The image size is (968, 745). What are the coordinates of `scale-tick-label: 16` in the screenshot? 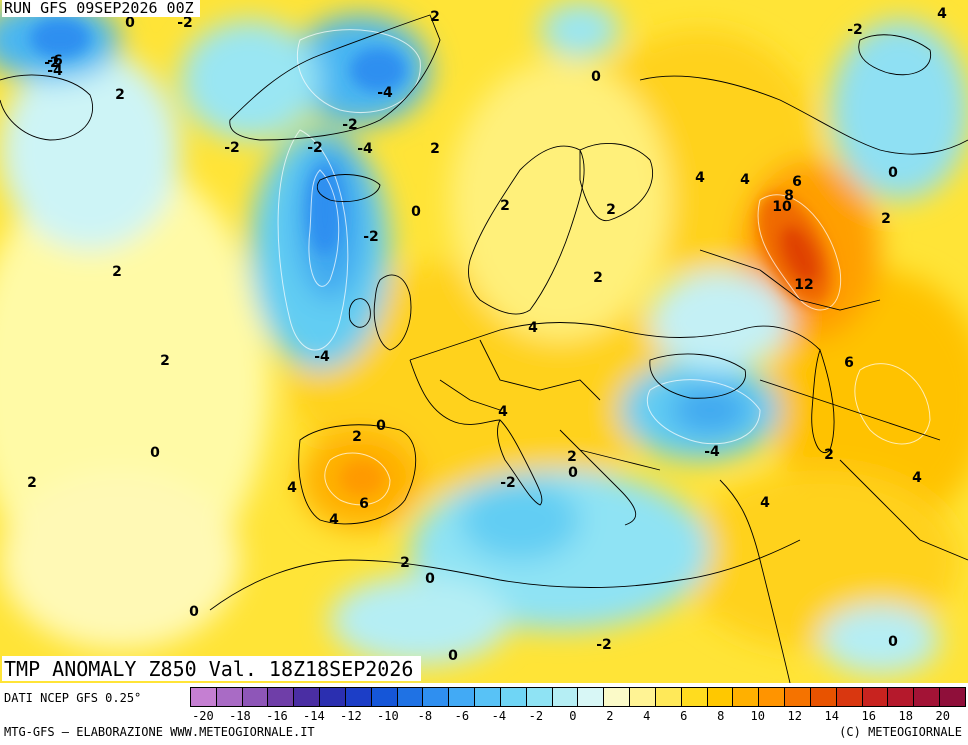 It's located at (868, 716).